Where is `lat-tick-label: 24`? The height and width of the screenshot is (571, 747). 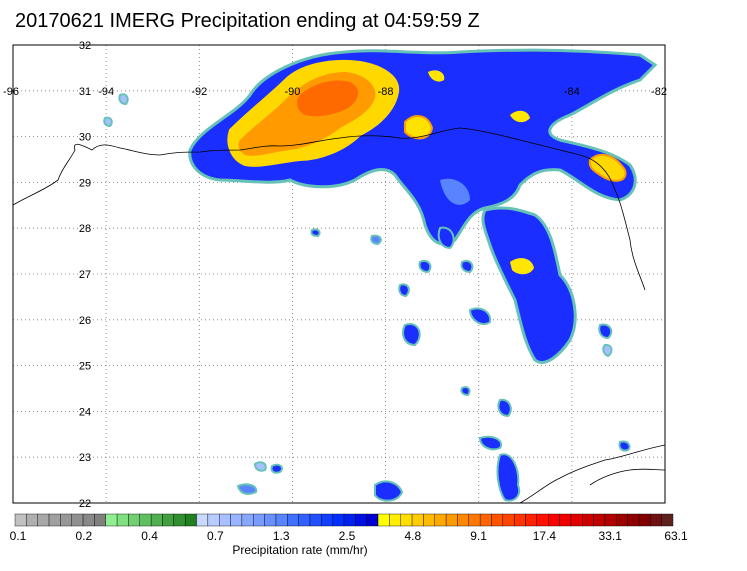 lat-tick-label: 24 is located at coordinates (85, 412).